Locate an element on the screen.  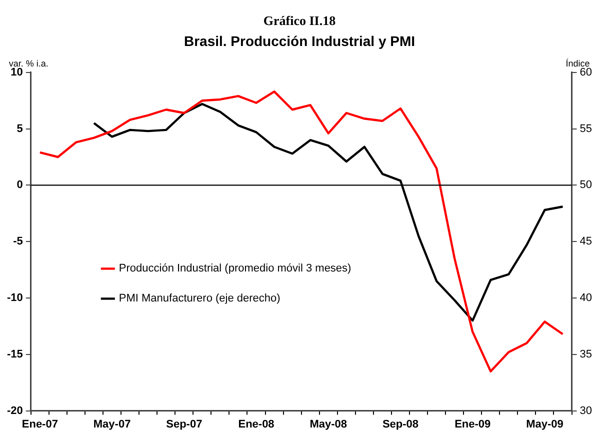
y2-axis-title: Índice is located at coordinates (578, 63).